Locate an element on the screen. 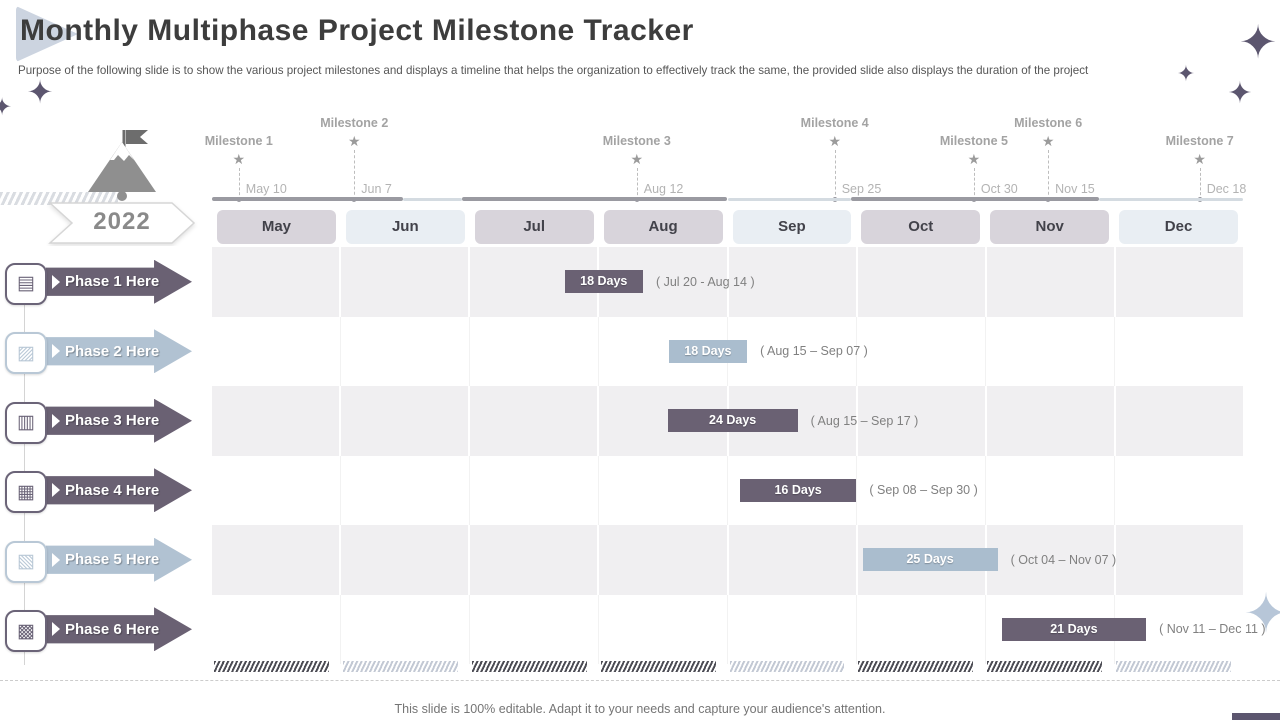 This screenshot has width=1280, height=720. phase-item-4: Phase 4 Here ▦ is located at coordinates (100, 491).